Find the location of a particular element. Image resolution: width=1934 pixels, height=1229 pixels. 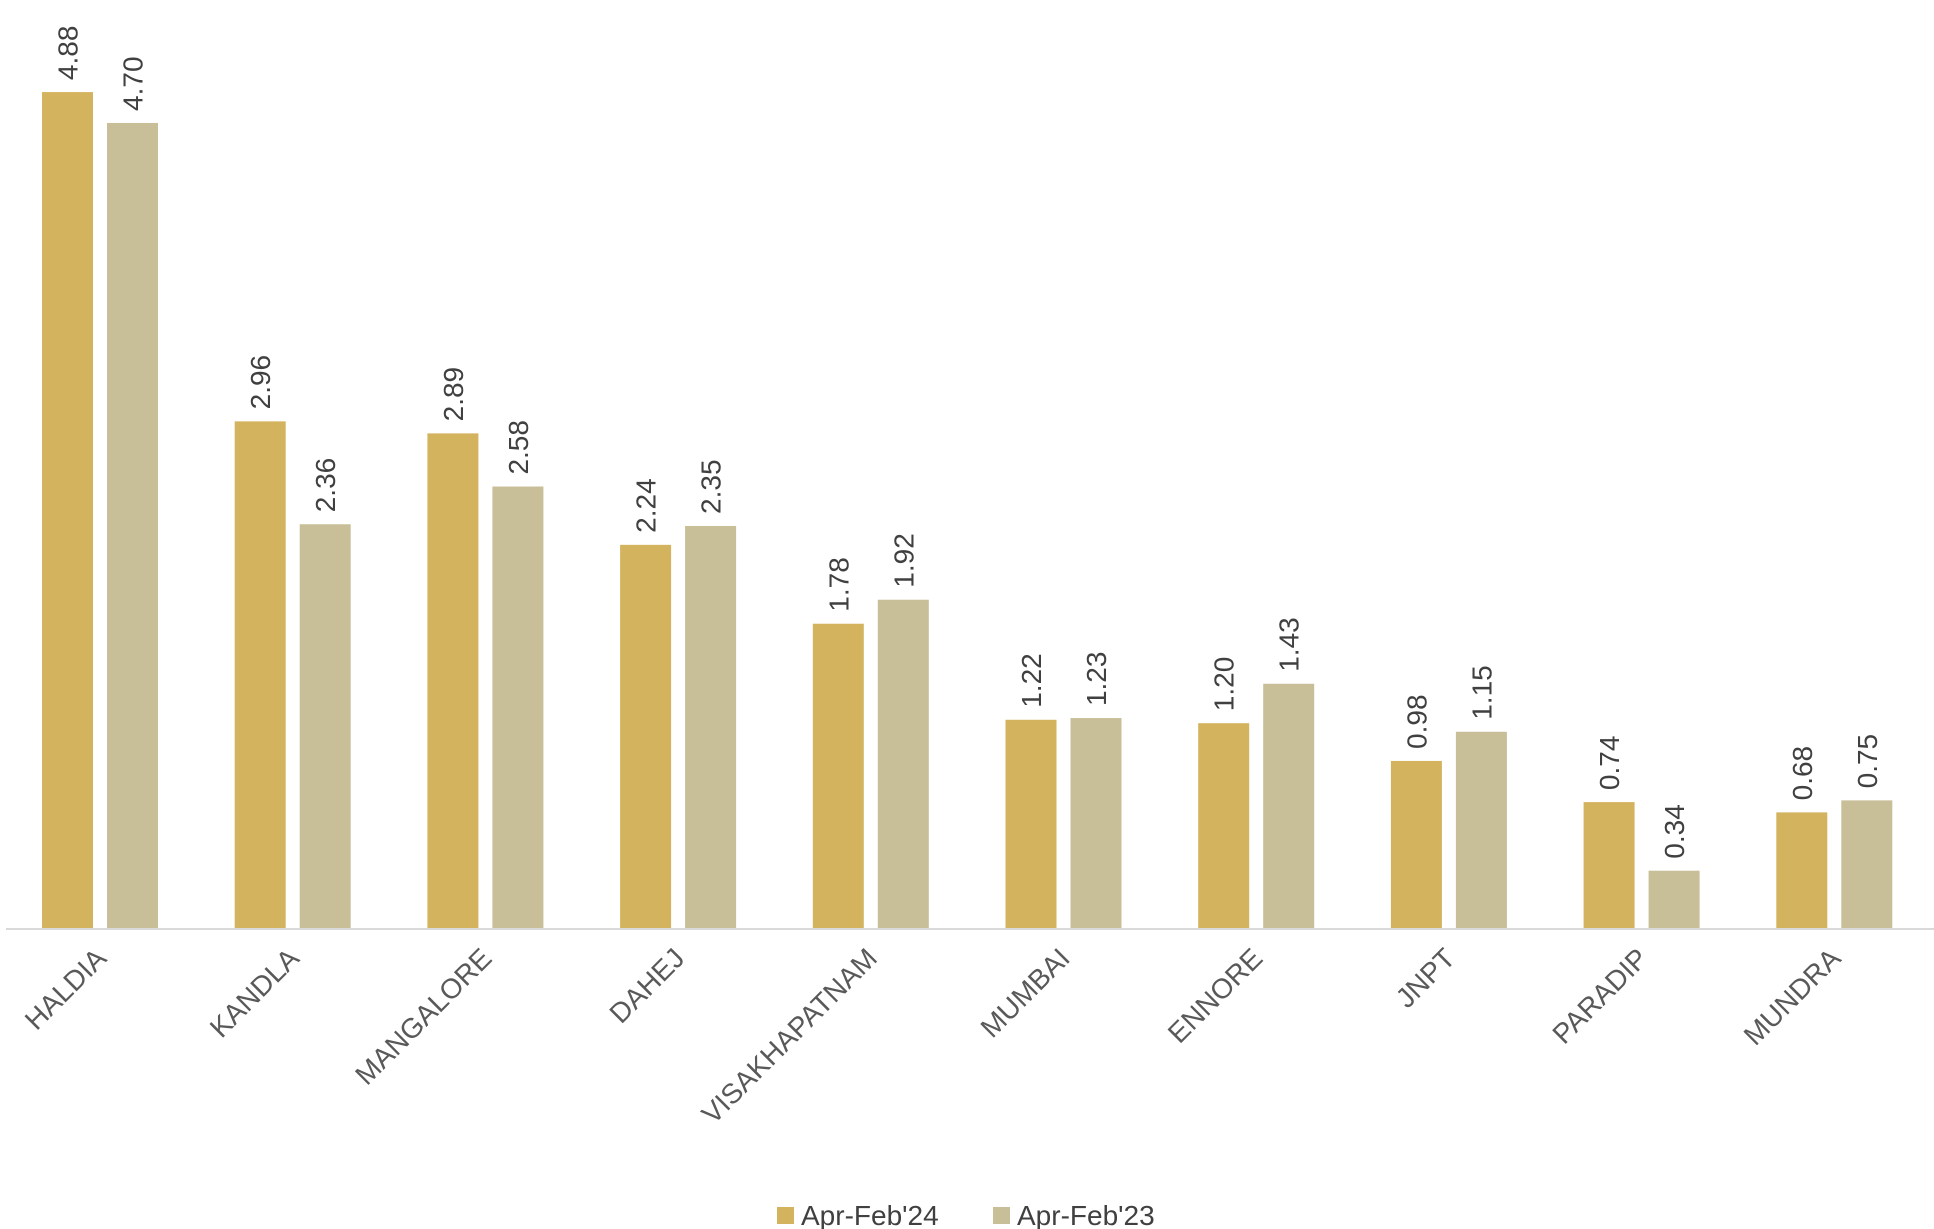

data-label-mangalore-series-2: 2.58 is located at coordinates (518, 447).